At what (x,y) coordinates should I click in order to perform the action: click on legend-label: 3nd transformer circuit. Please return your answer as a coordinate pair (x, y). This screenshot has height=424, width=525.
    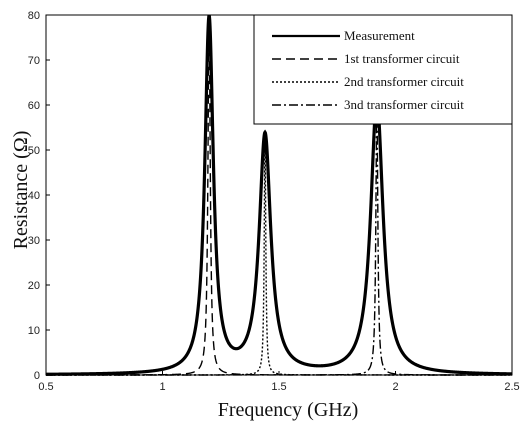
    Looking at the image, I should click on (404, 104).